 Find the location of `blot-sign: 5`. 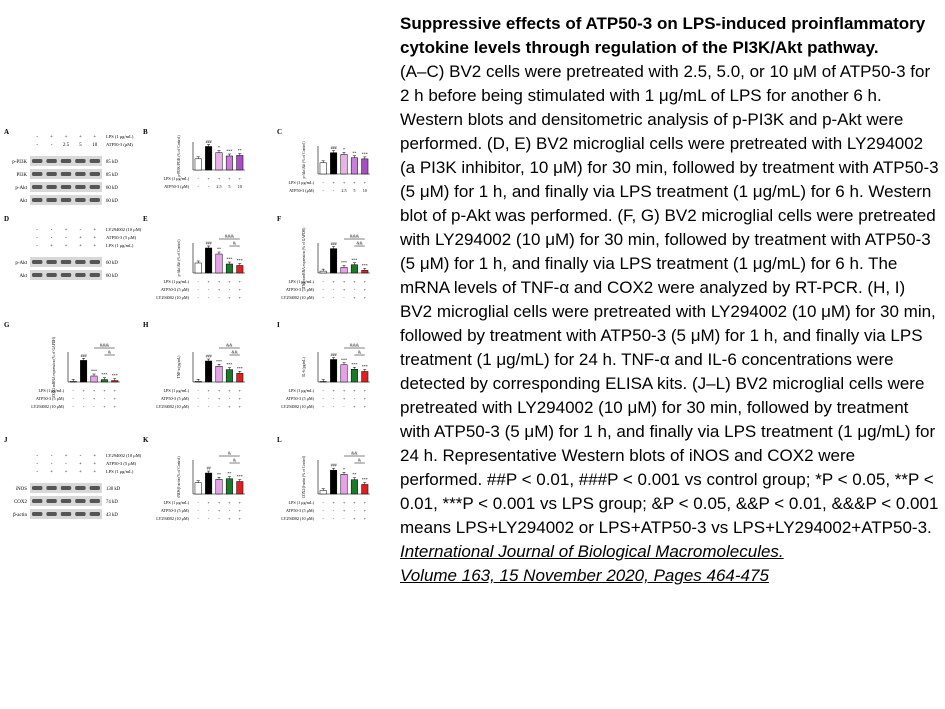

blot-sign: 5 is located at coordinates (80, 145).